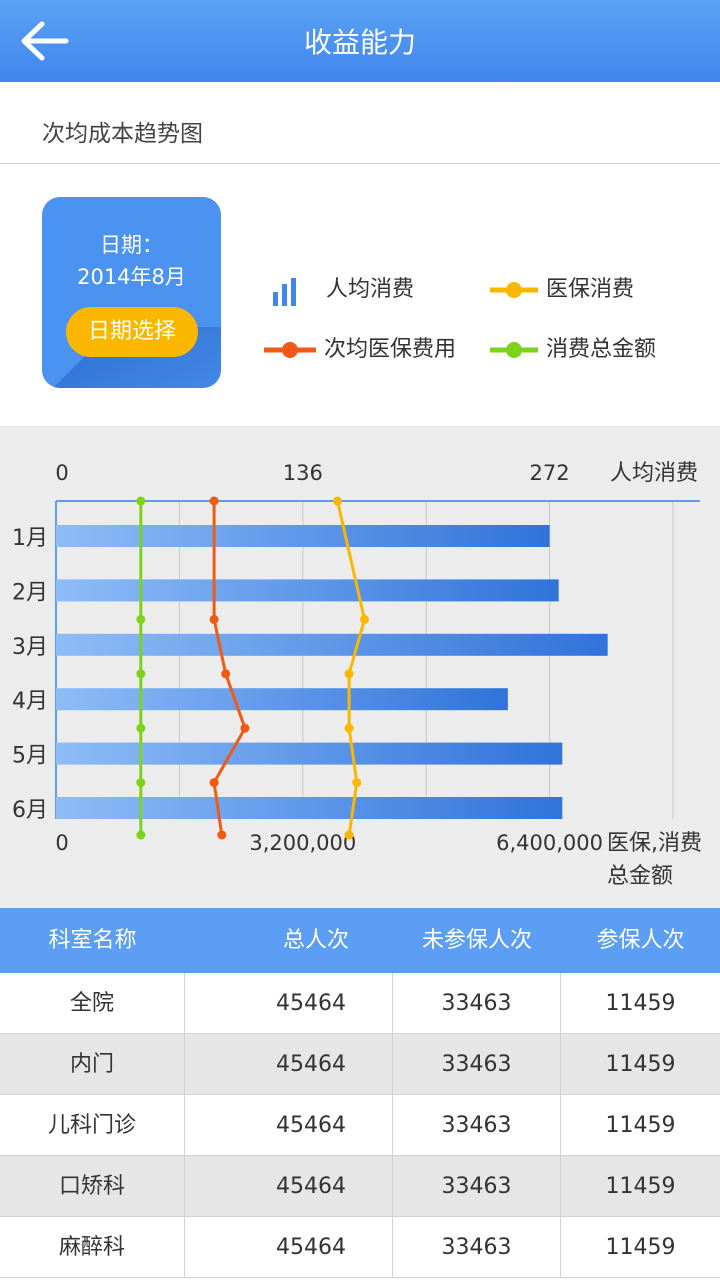  Describe the element at coordinates (284, 292) in the screenshot. I see `bar-chart-icon` at that location.